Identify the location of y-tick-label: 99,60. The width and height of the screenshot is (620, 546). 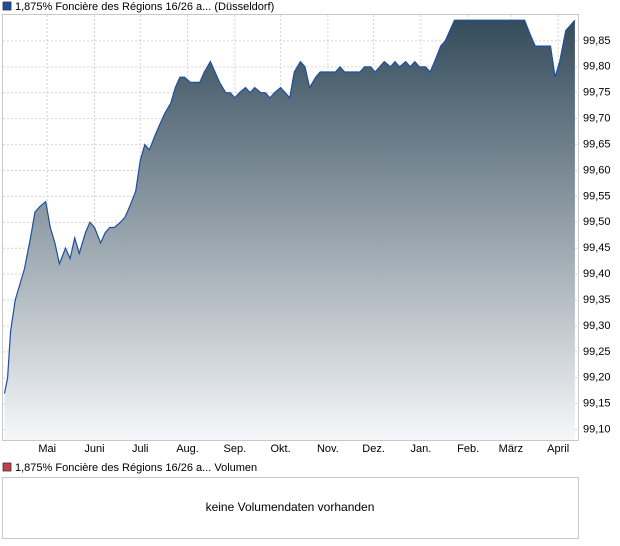
(597, 170).